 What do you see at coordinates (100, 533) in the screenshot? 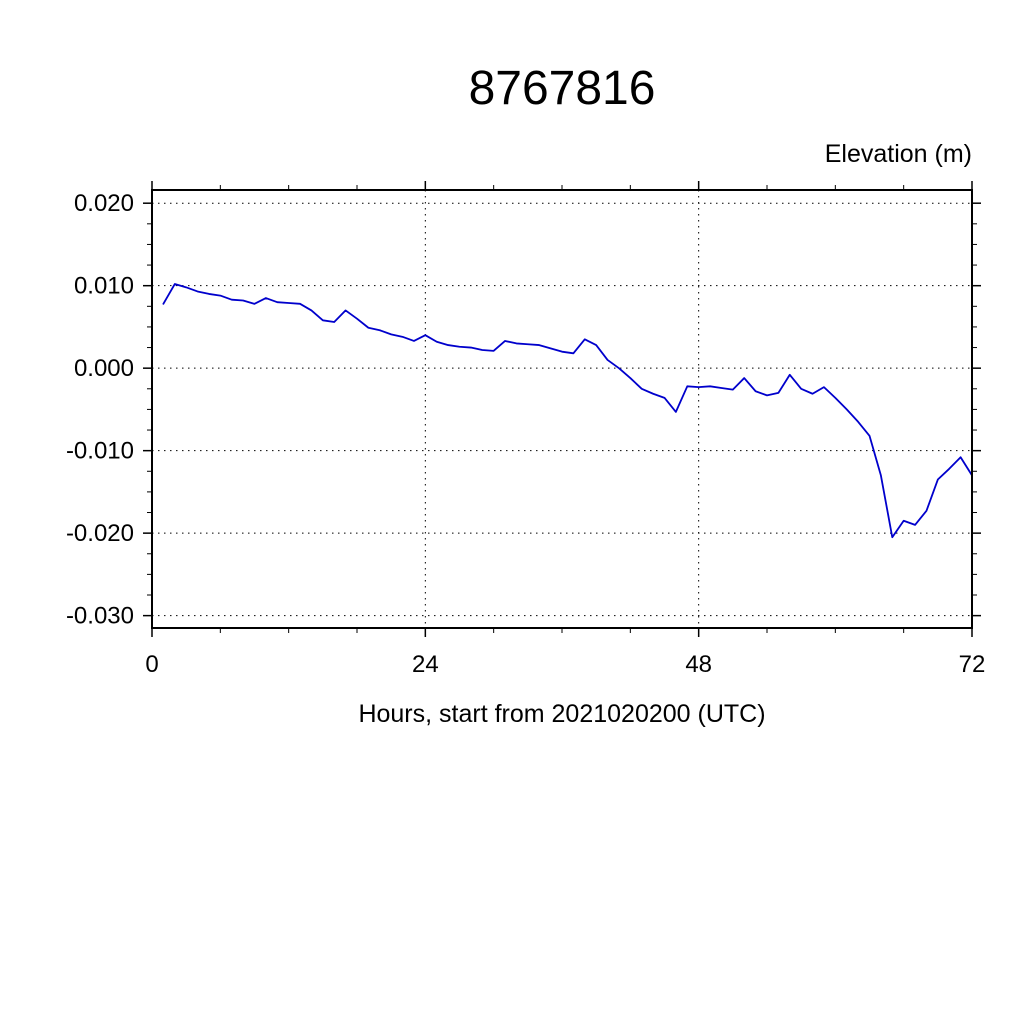
I see `y-tick-label: -0.020` at bounding box center [100, 533].